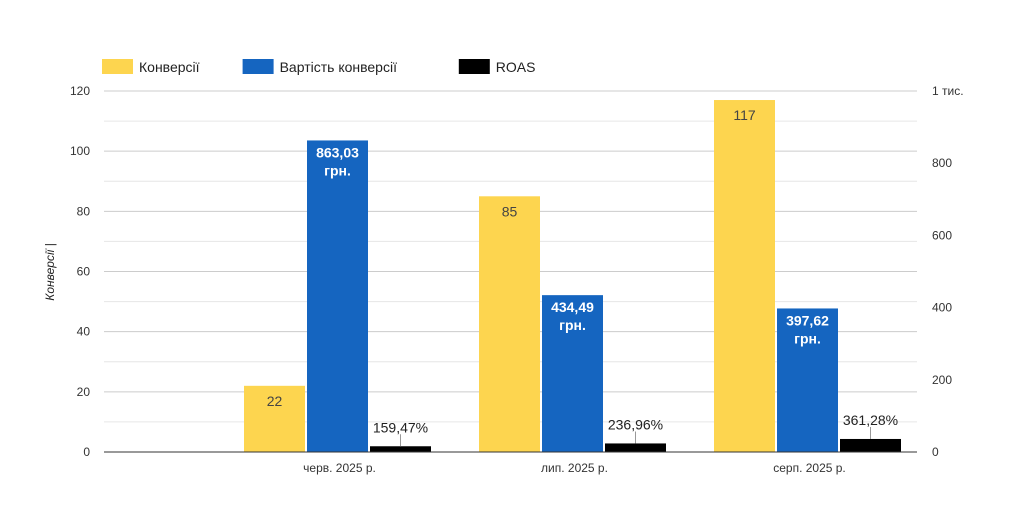 This screenshot has height=525, width=1035. I want to click on left-tick-label: 0, so click(86, 452).